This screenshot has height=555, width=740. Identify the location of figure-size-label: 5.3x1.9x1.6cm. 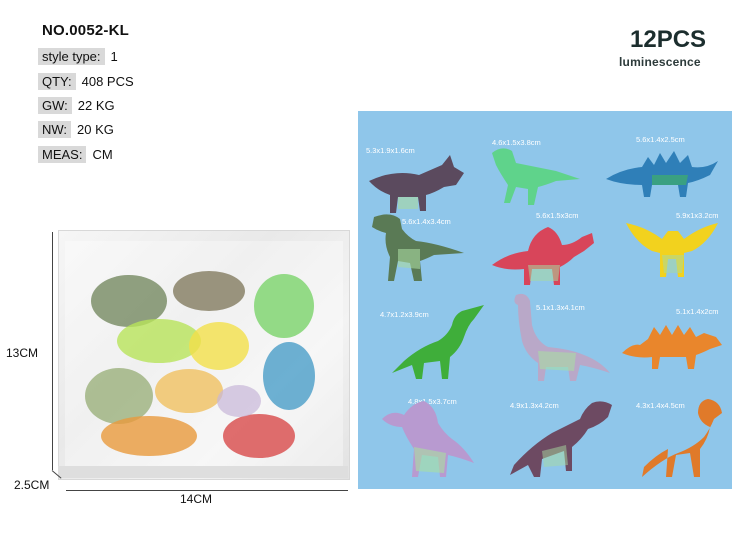
(390, 150).